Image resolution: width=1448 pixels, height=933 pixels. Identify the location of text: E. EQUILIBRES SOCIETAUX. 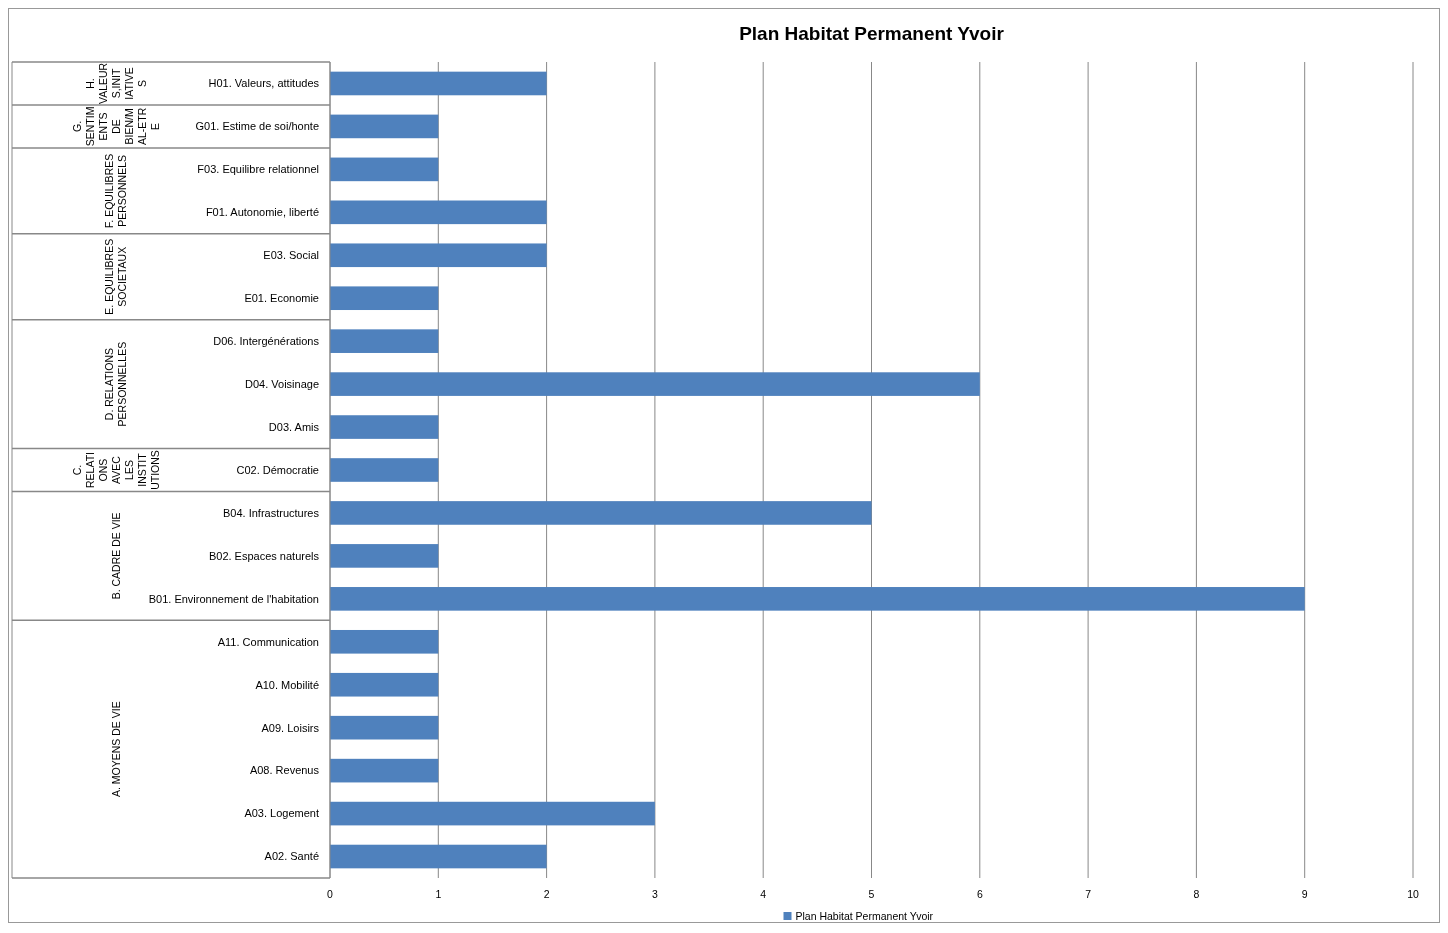
(116, 276).